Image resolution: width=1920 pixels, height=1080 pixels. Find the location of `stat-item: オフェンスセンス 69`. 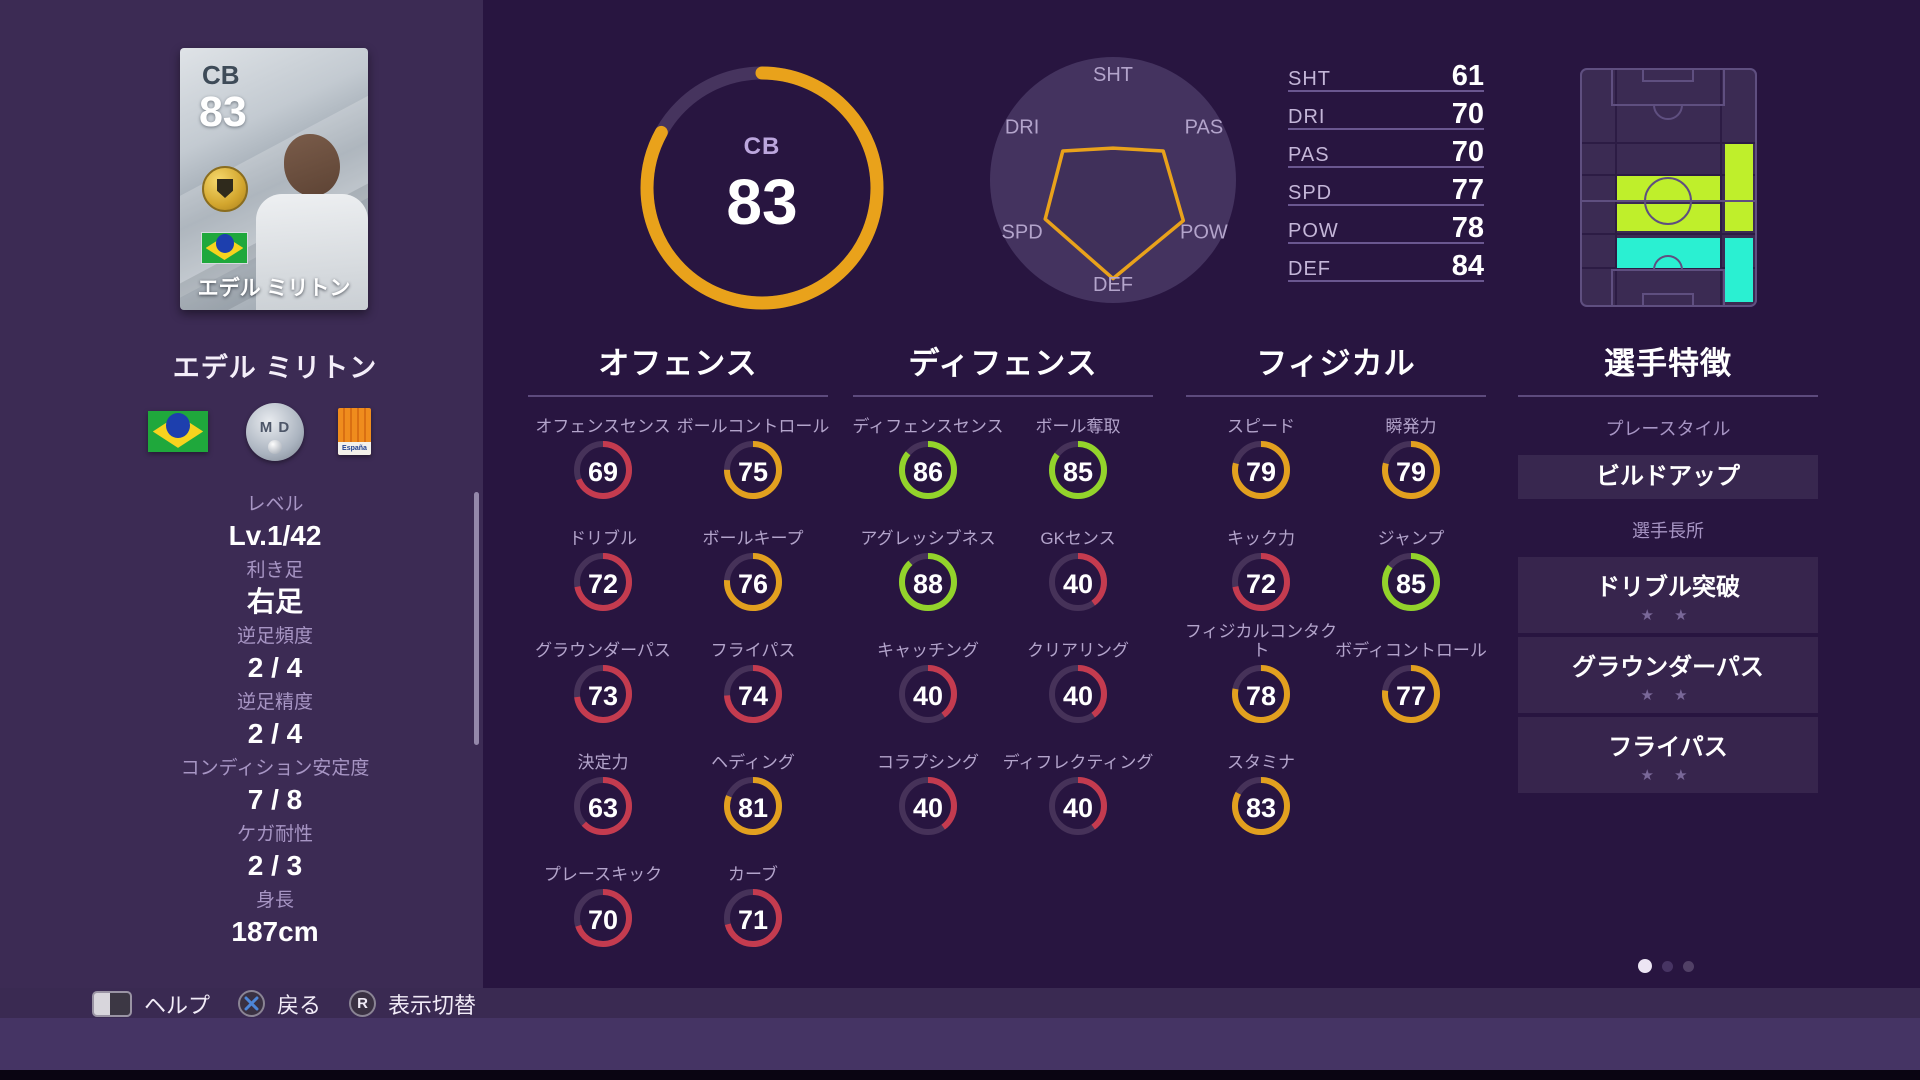

stat-item: オフェンスセンス 69 is located at coordinates (603, 453).